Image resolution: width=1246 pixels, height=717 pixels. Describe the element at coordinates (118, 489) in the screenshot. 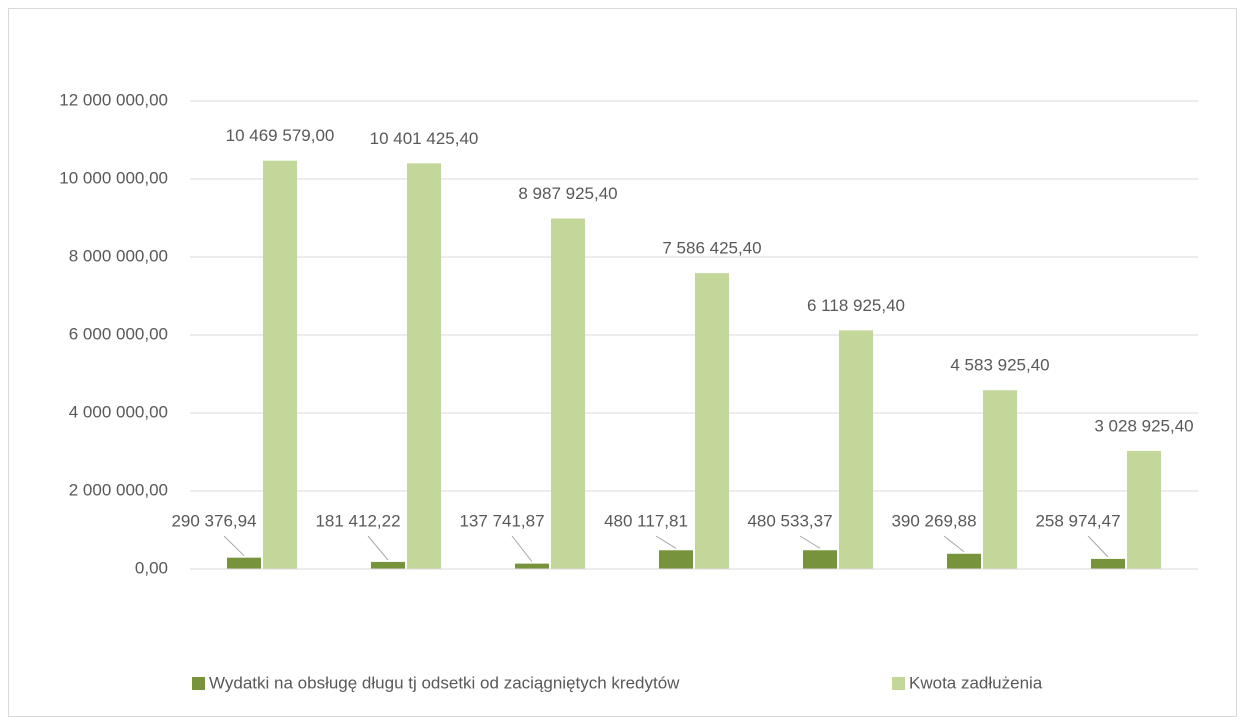

I see `y-tick-label: 2 000 000,00` at that location.